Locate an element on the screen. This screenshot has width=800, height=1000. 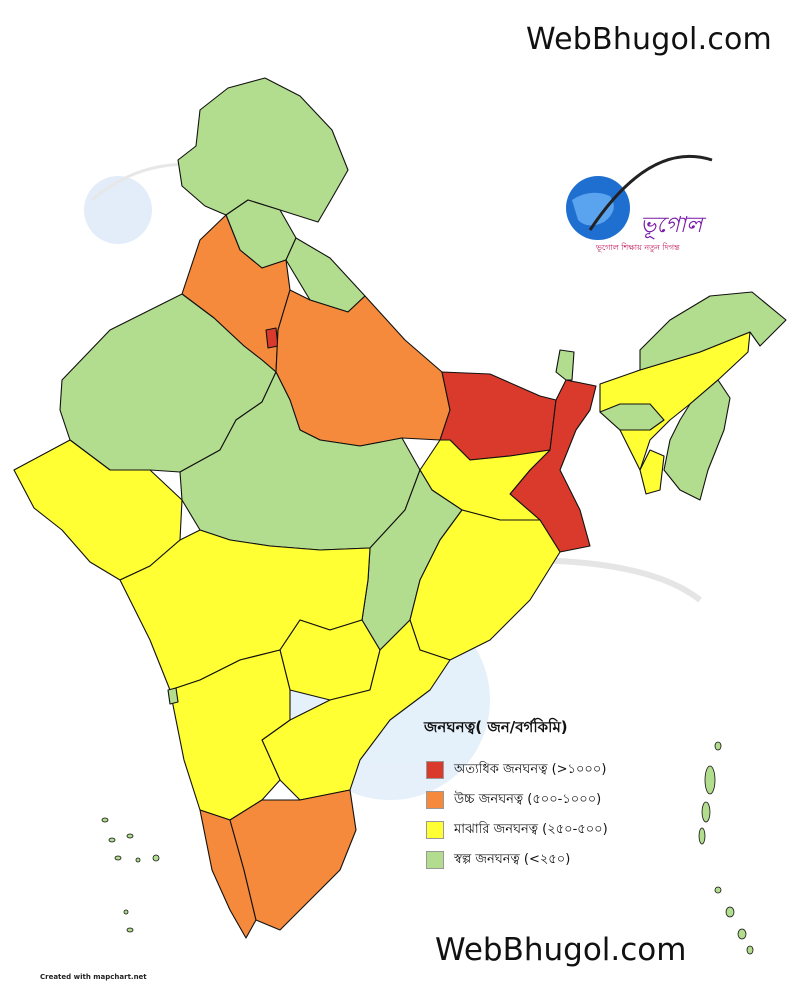
webbhugol-logo: ভূগোল ভূগোল শিক্ষায় নতুন দিগন্ত is located at coordinates (639, 203).